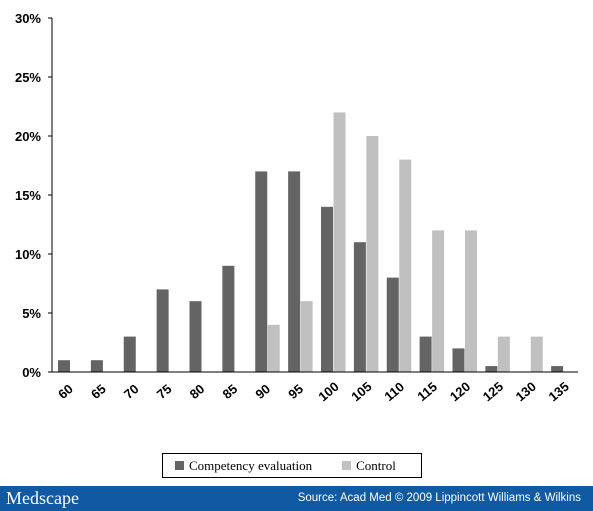 The width and height of the screenshot is (593, 511). Describe the element at coordinates (559, 391) in the screenshot. I see `x-tick-label: 135` at that location.